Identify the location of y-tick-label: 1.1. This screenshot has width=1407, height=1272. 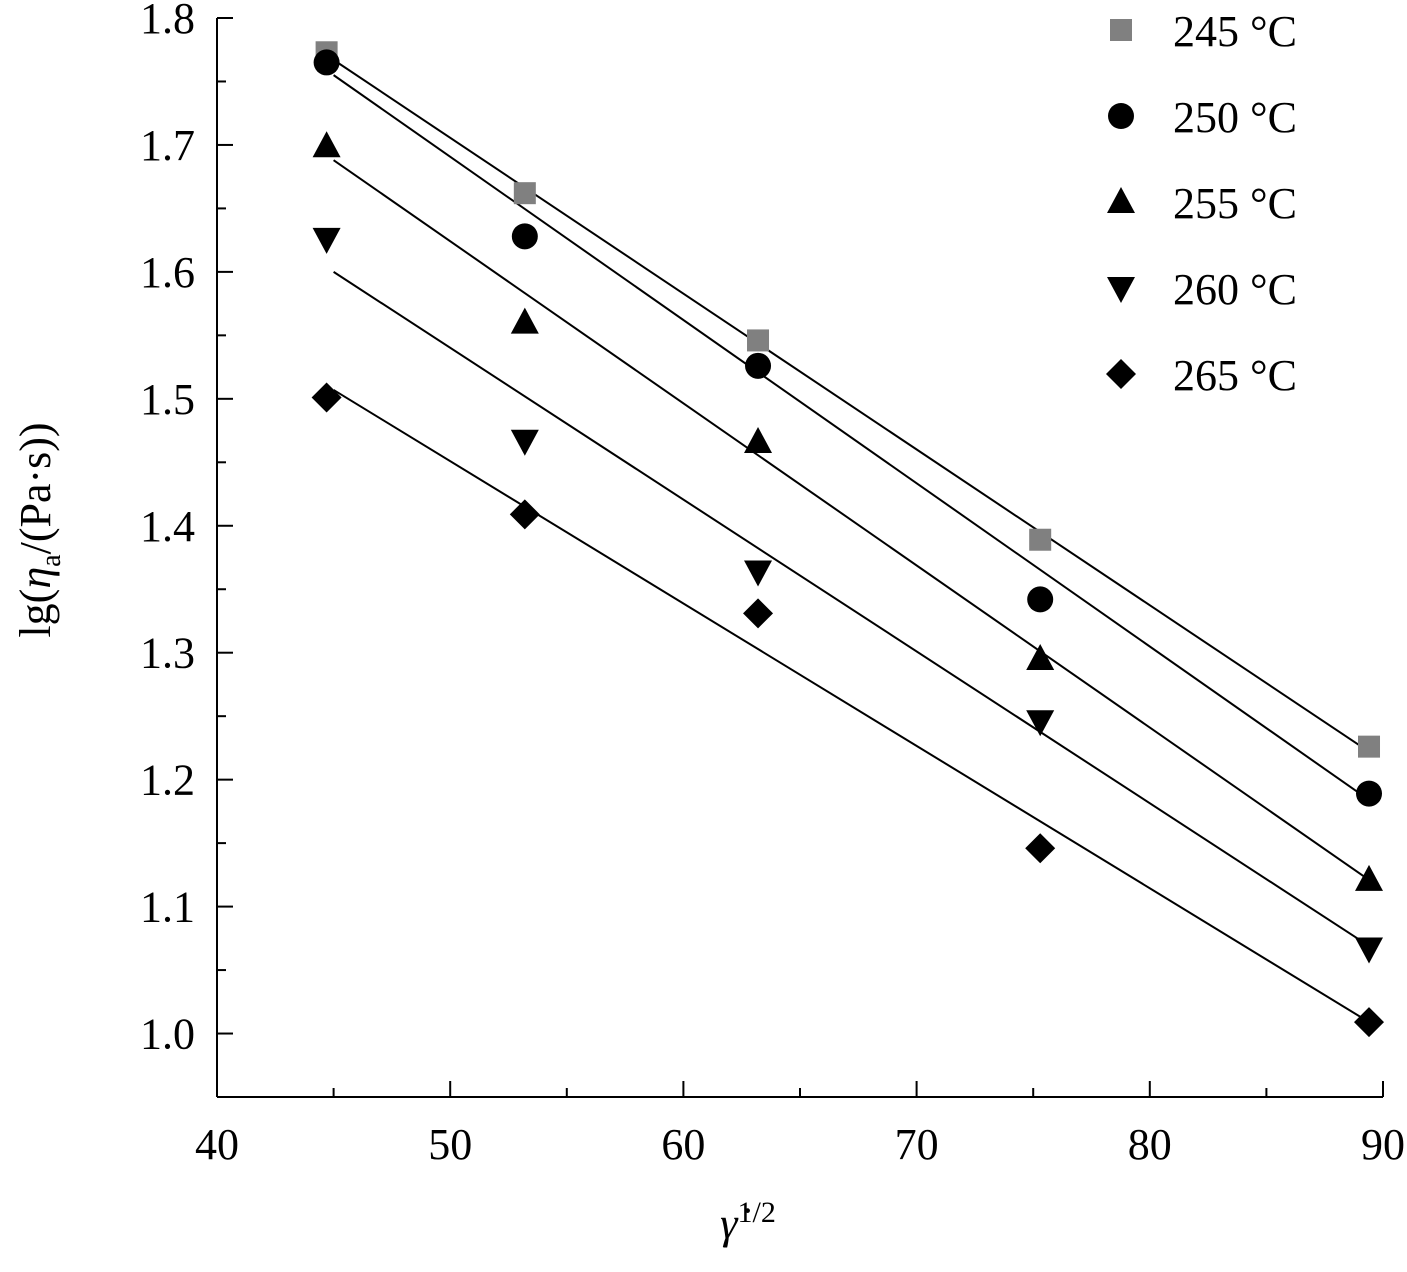
(167, 907).